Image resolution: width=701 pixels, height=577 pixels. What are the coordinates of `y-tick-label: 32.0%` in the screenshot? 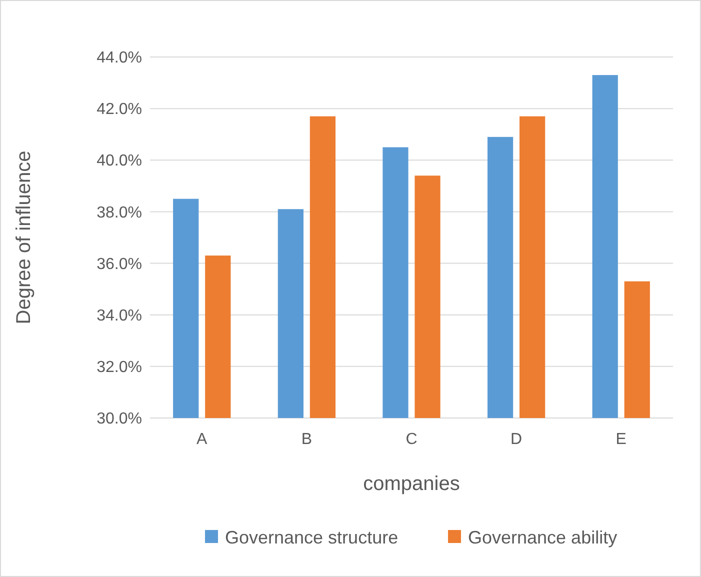 It's located at (119, 367).